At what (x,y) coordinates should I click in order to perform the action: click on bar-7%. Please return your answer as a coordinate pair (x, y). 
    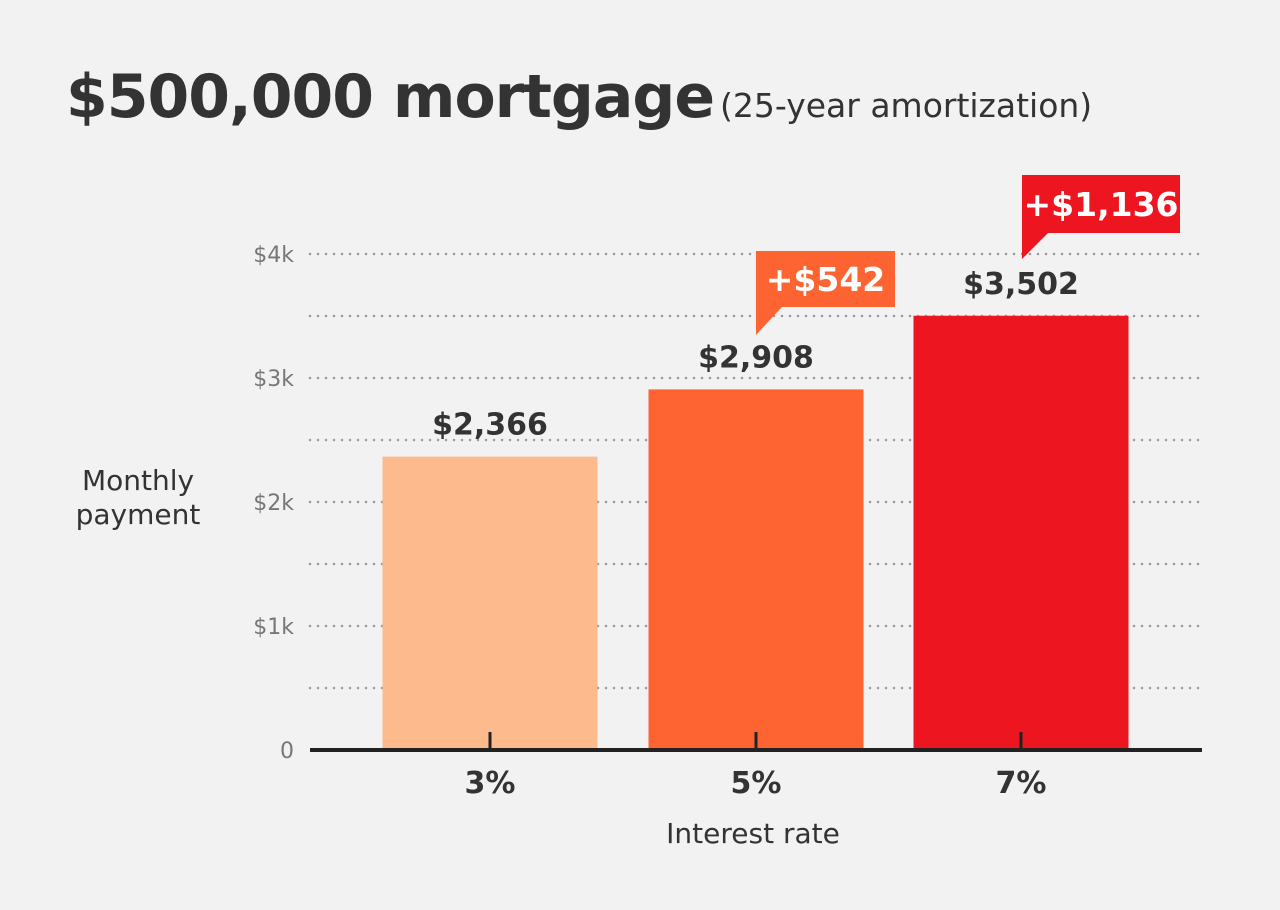
    Looking at the image, I should click on (1021, 532).